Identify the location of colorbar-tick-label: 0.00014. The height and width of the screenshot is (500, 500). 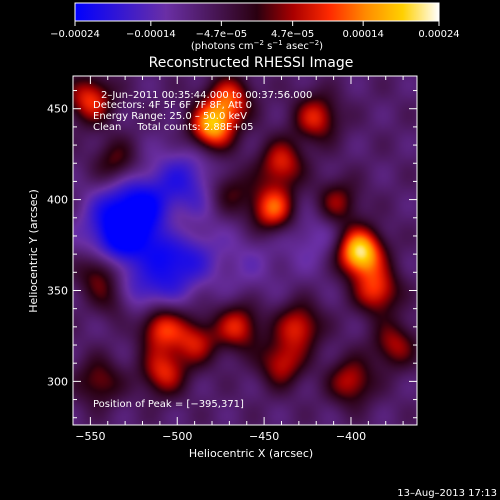
(362, 34).